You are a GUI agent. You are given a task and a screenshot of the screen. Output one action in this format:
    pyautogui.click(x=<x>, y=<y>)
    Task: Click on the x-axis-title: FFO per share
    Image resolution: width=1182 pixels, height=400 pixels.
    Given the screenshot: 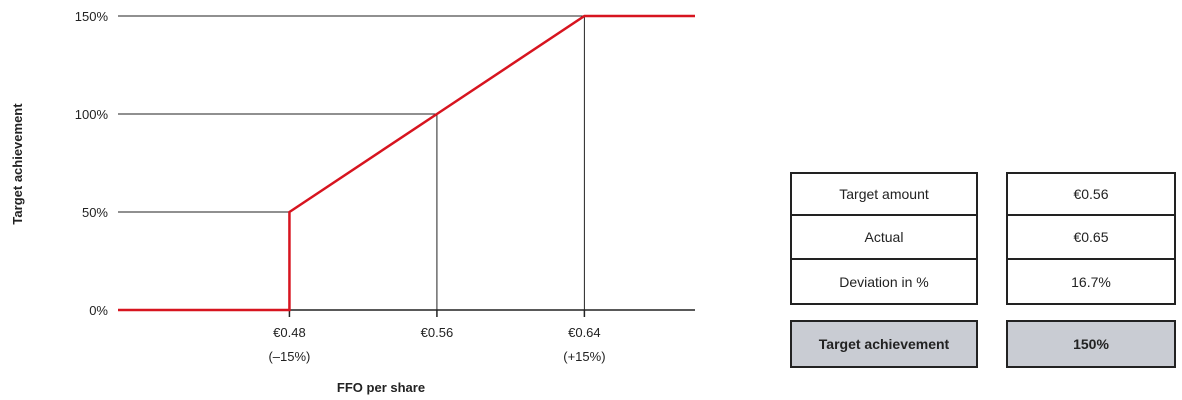 What is the action you would take?
    pyautogui.click(x=381, y=387)
    